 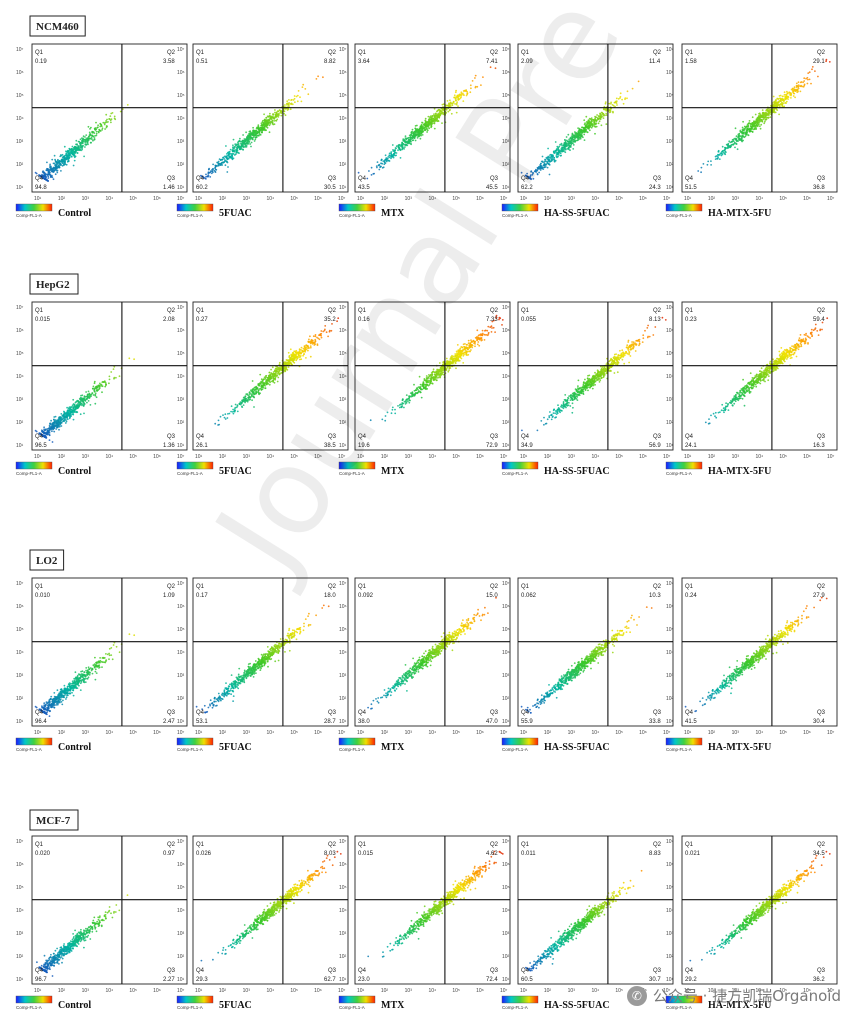 What do you see at coordinates (53, 285) in the screenshot?
I see `cell-line-label: HepG2` at bounding box center [53, 285].